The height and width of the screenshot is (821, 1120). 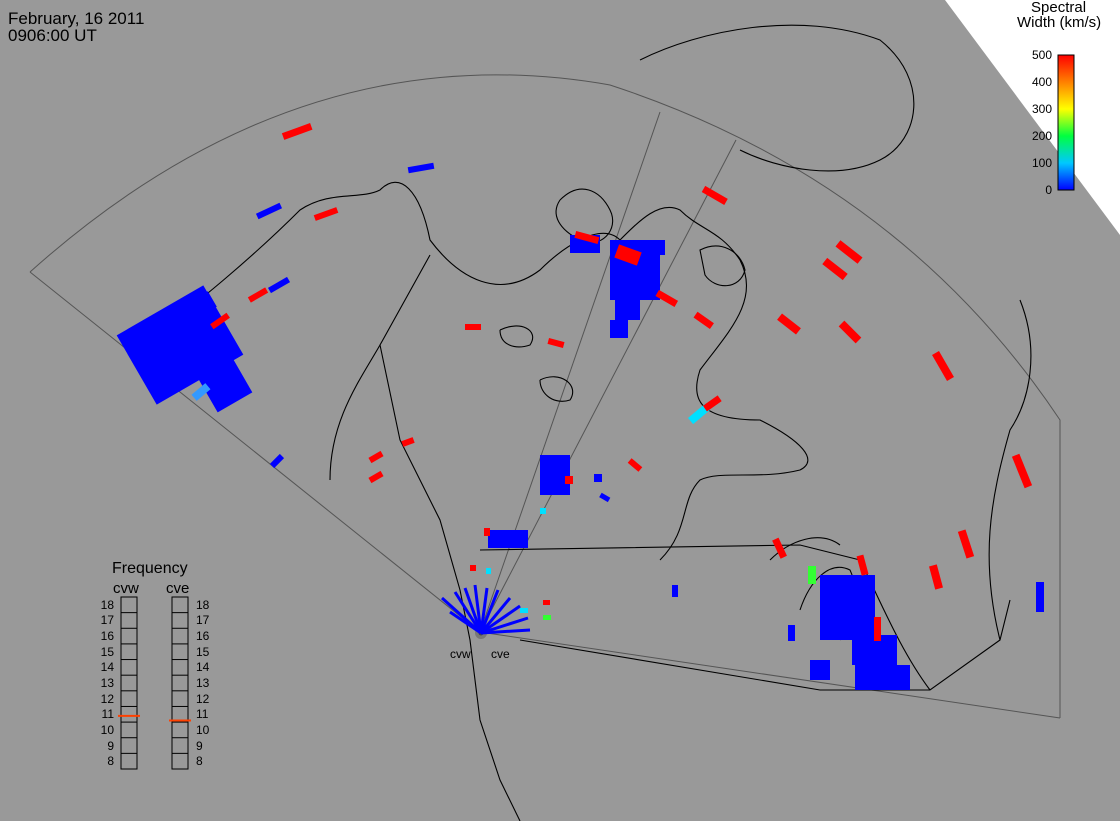 What do you see at coordinates (1041, 163) in the screenshot?
I see `colorbar-tick-label: 100` at bounding box center [1041, 163].